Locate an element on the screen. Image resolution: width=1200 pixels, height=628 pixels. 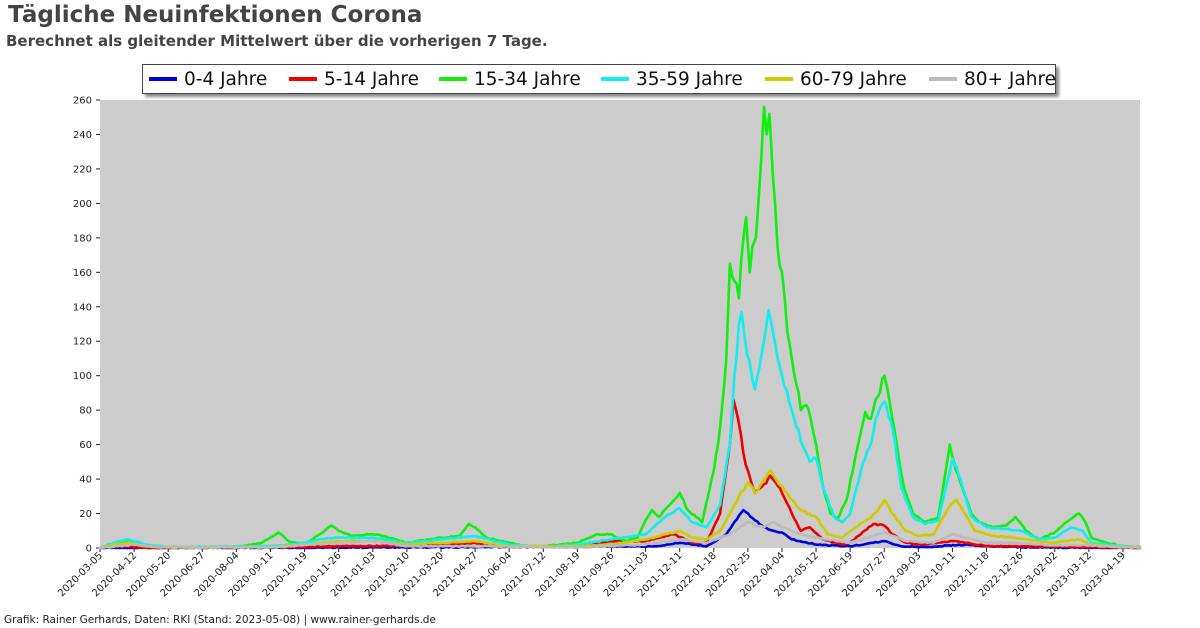
legend-label: 80+ Jahre is located at coordinates (1010, 79).